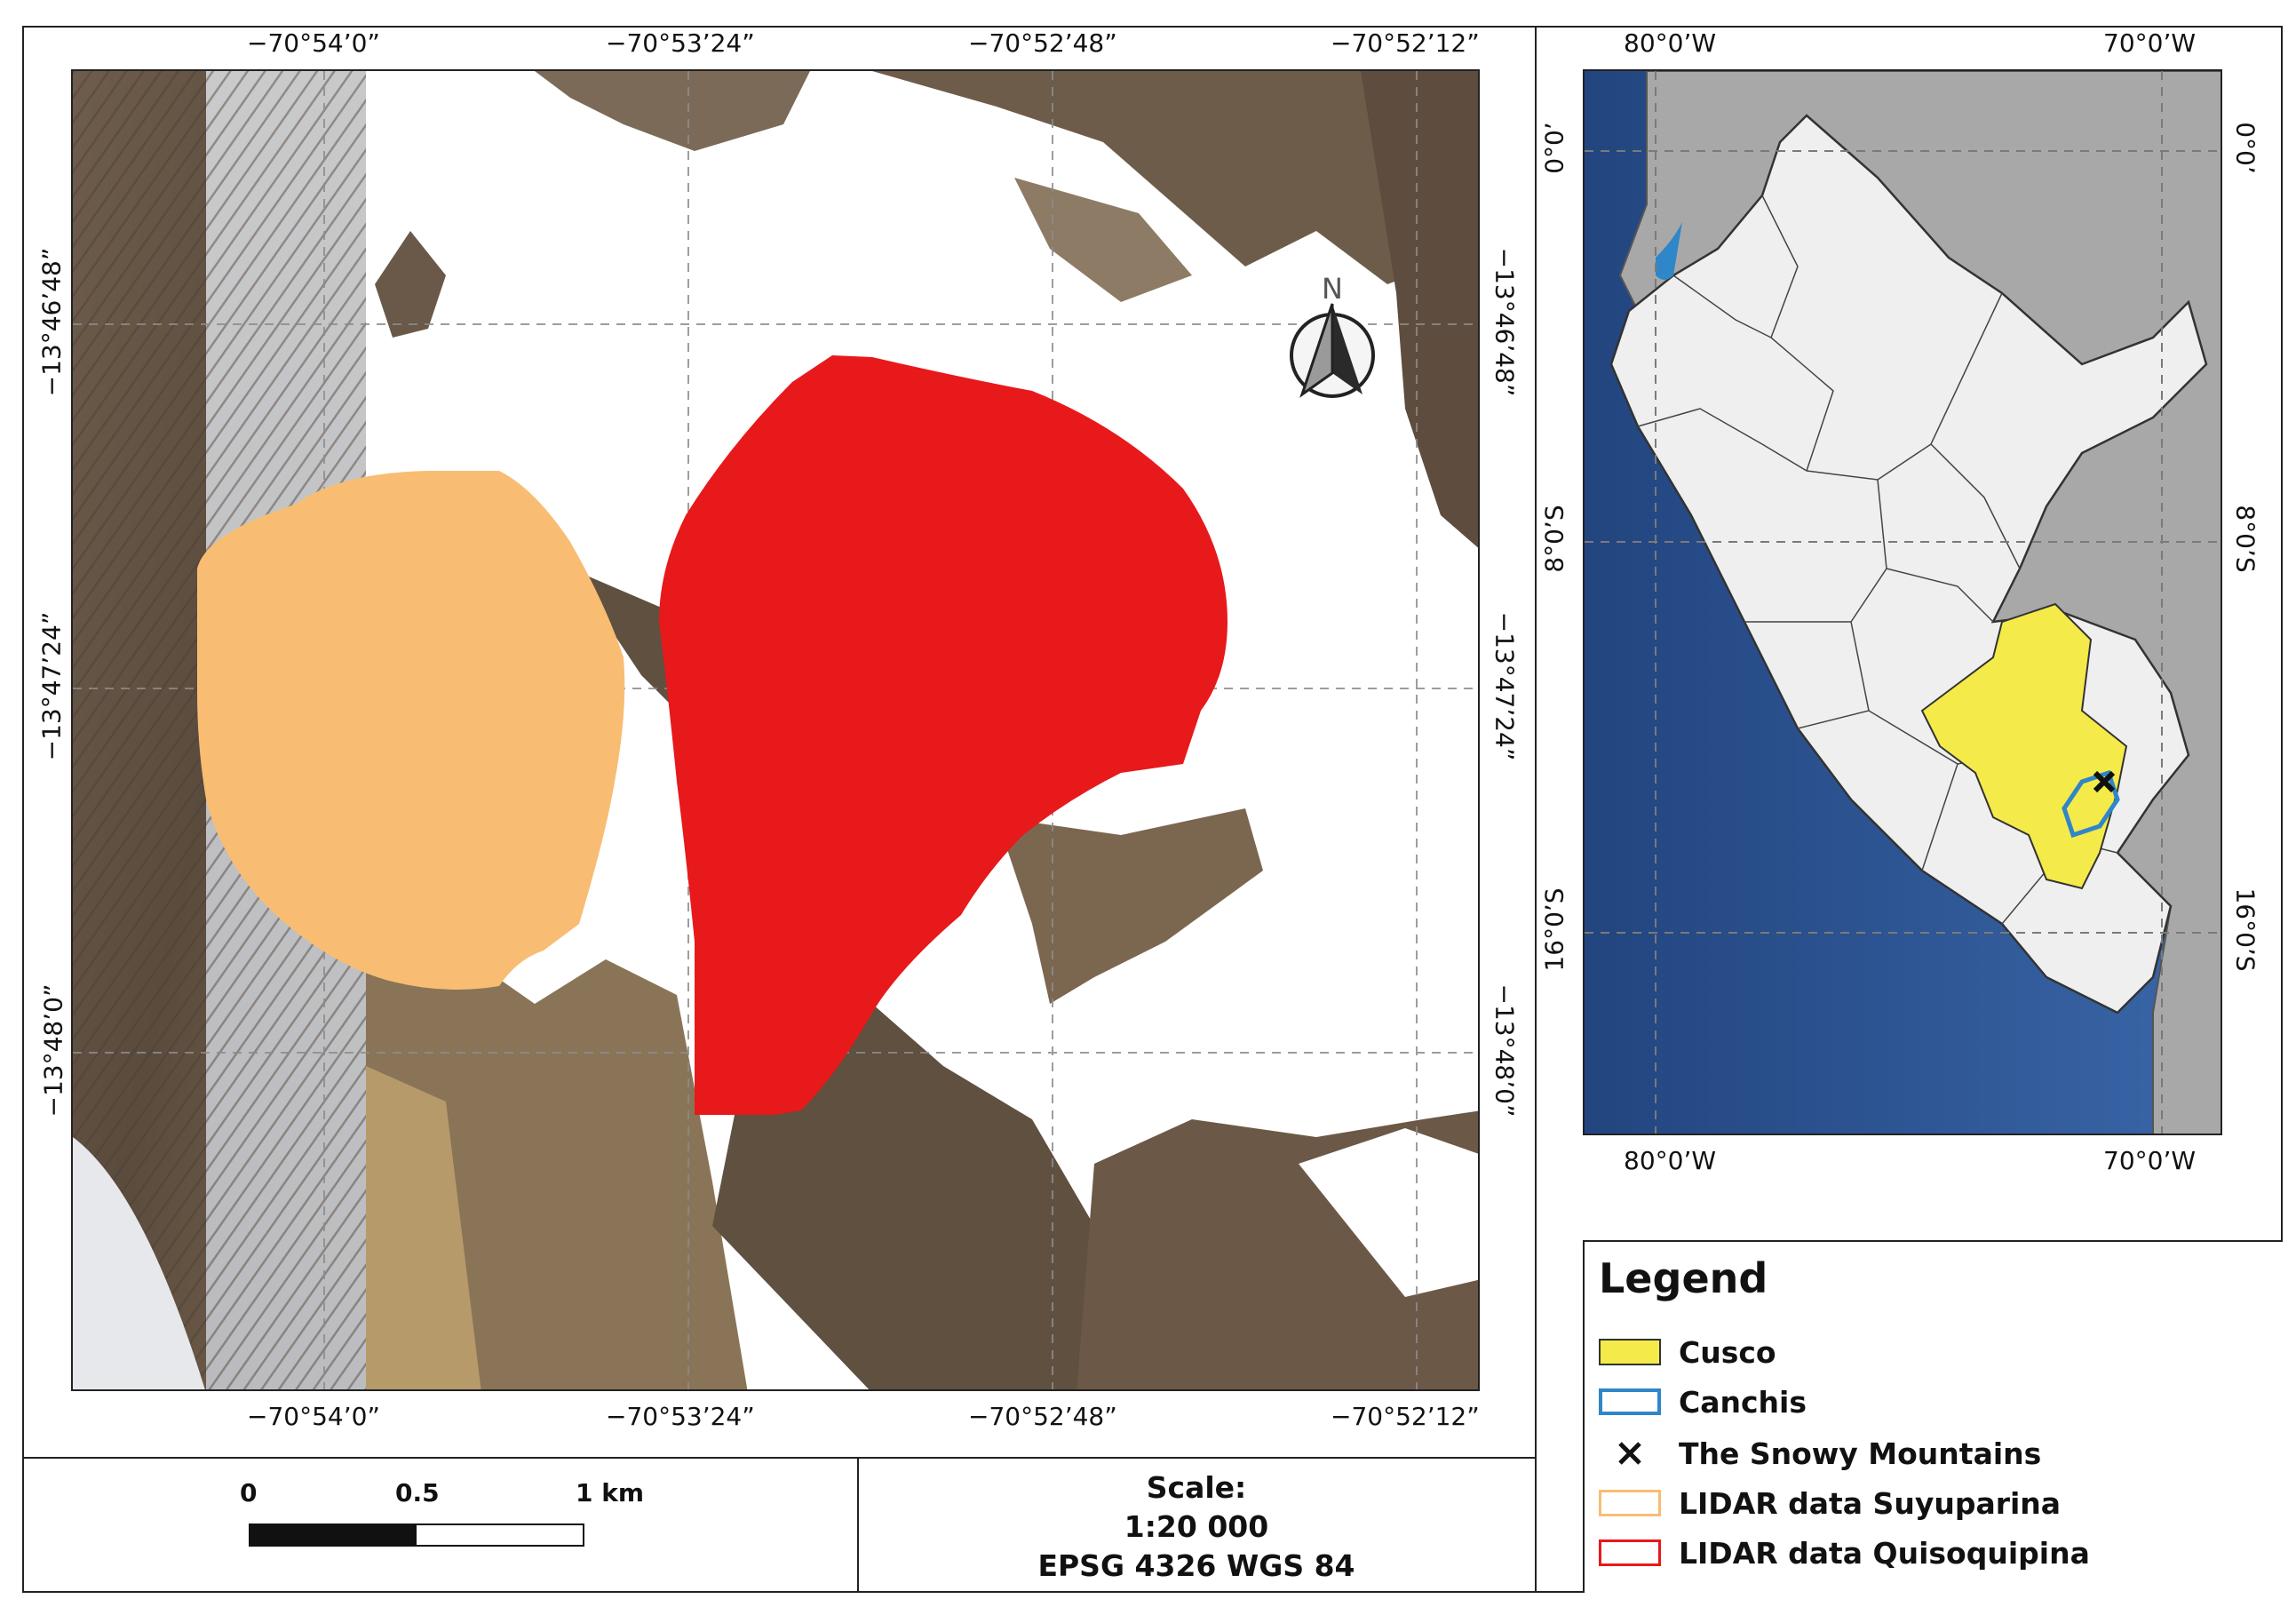  I want to click on inset-canchis-province, so click(2091, 804).